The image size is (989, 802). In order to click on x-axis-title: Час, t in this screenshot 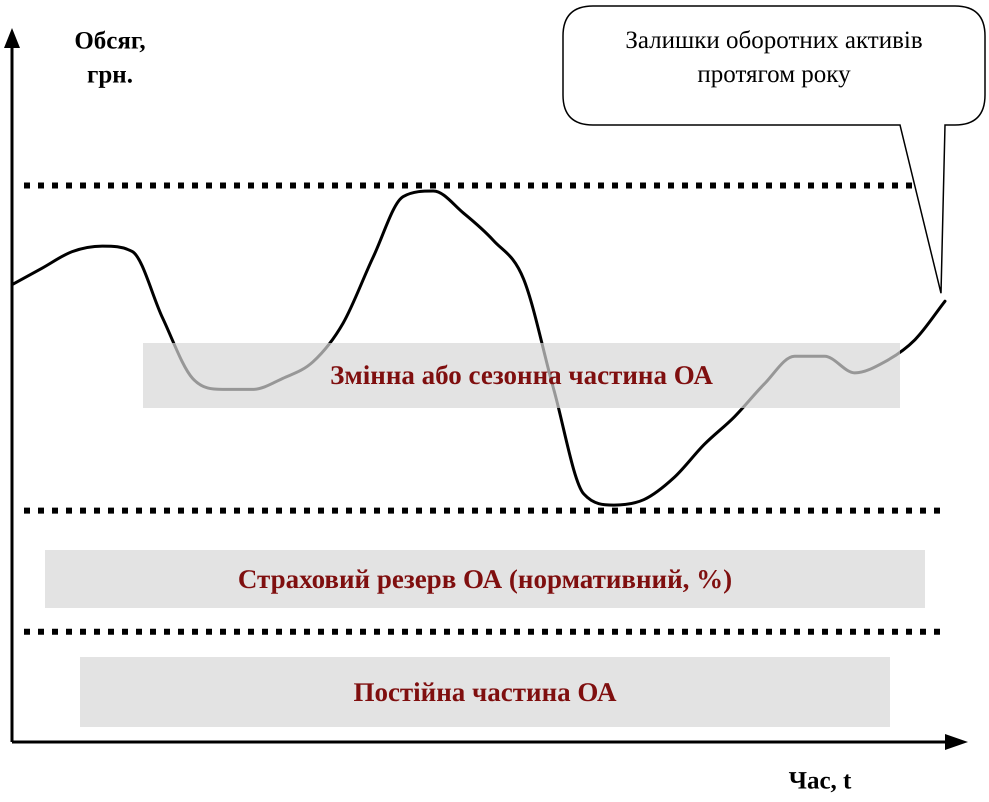, I will do `click(820, 780)`.